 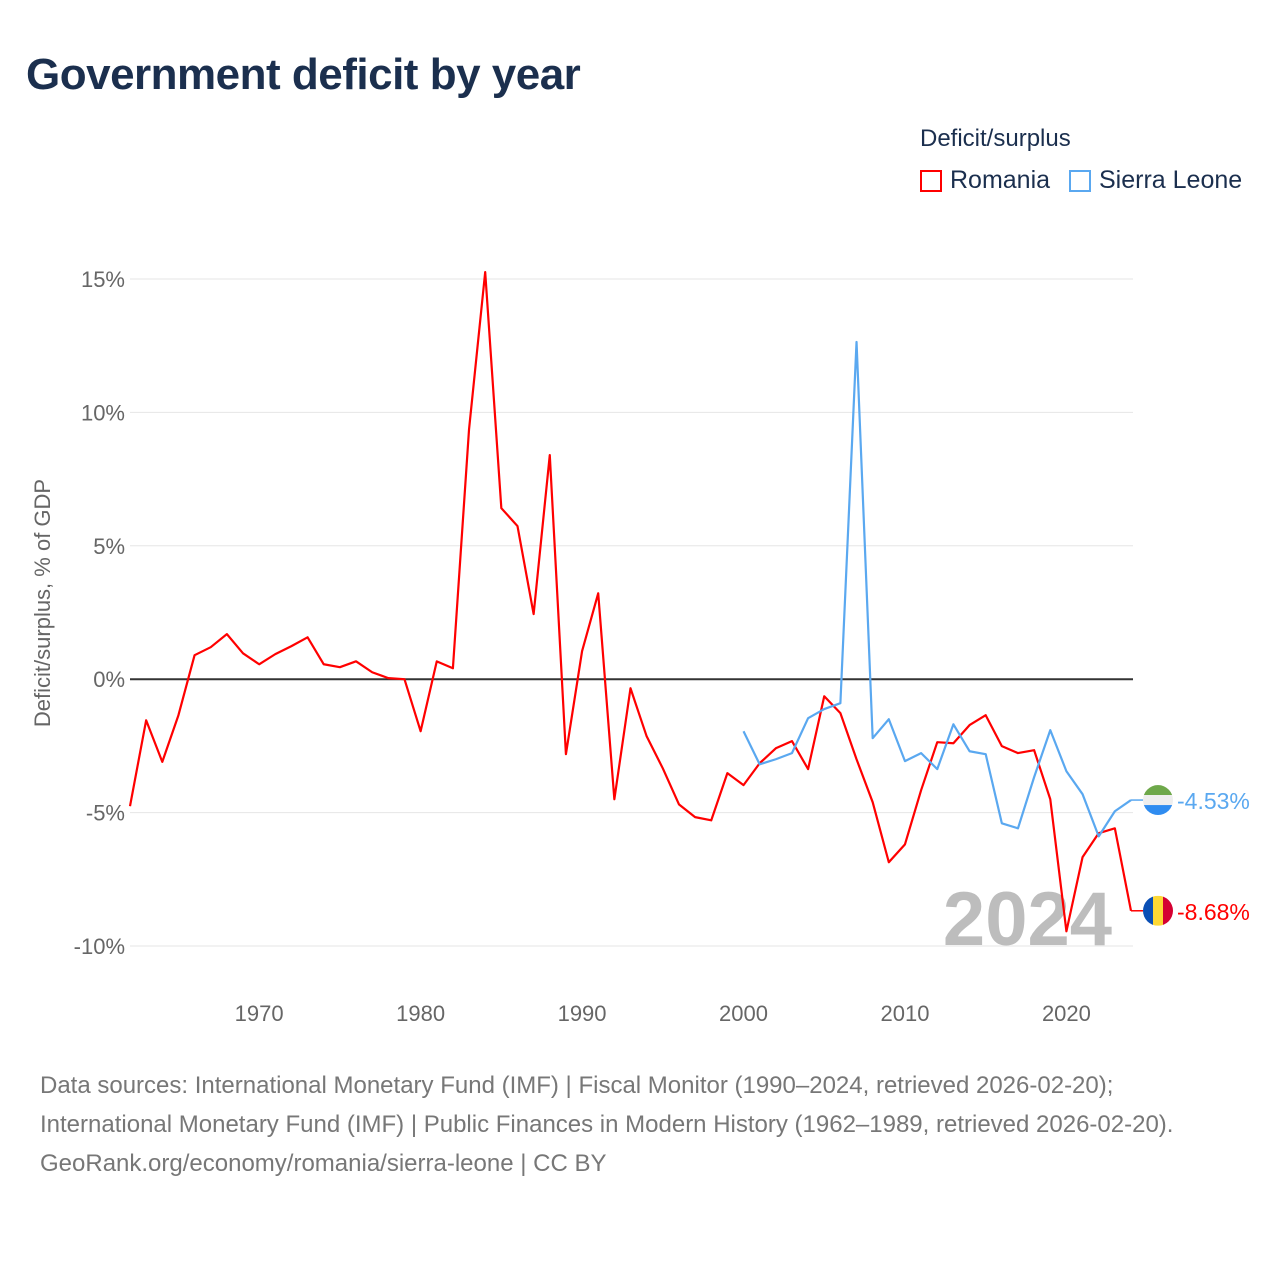 What do you see at coordinates (1158, 800) in the screenshot?
I see `sierra-leone-flag-icon` at bounding box center [1158, 800].